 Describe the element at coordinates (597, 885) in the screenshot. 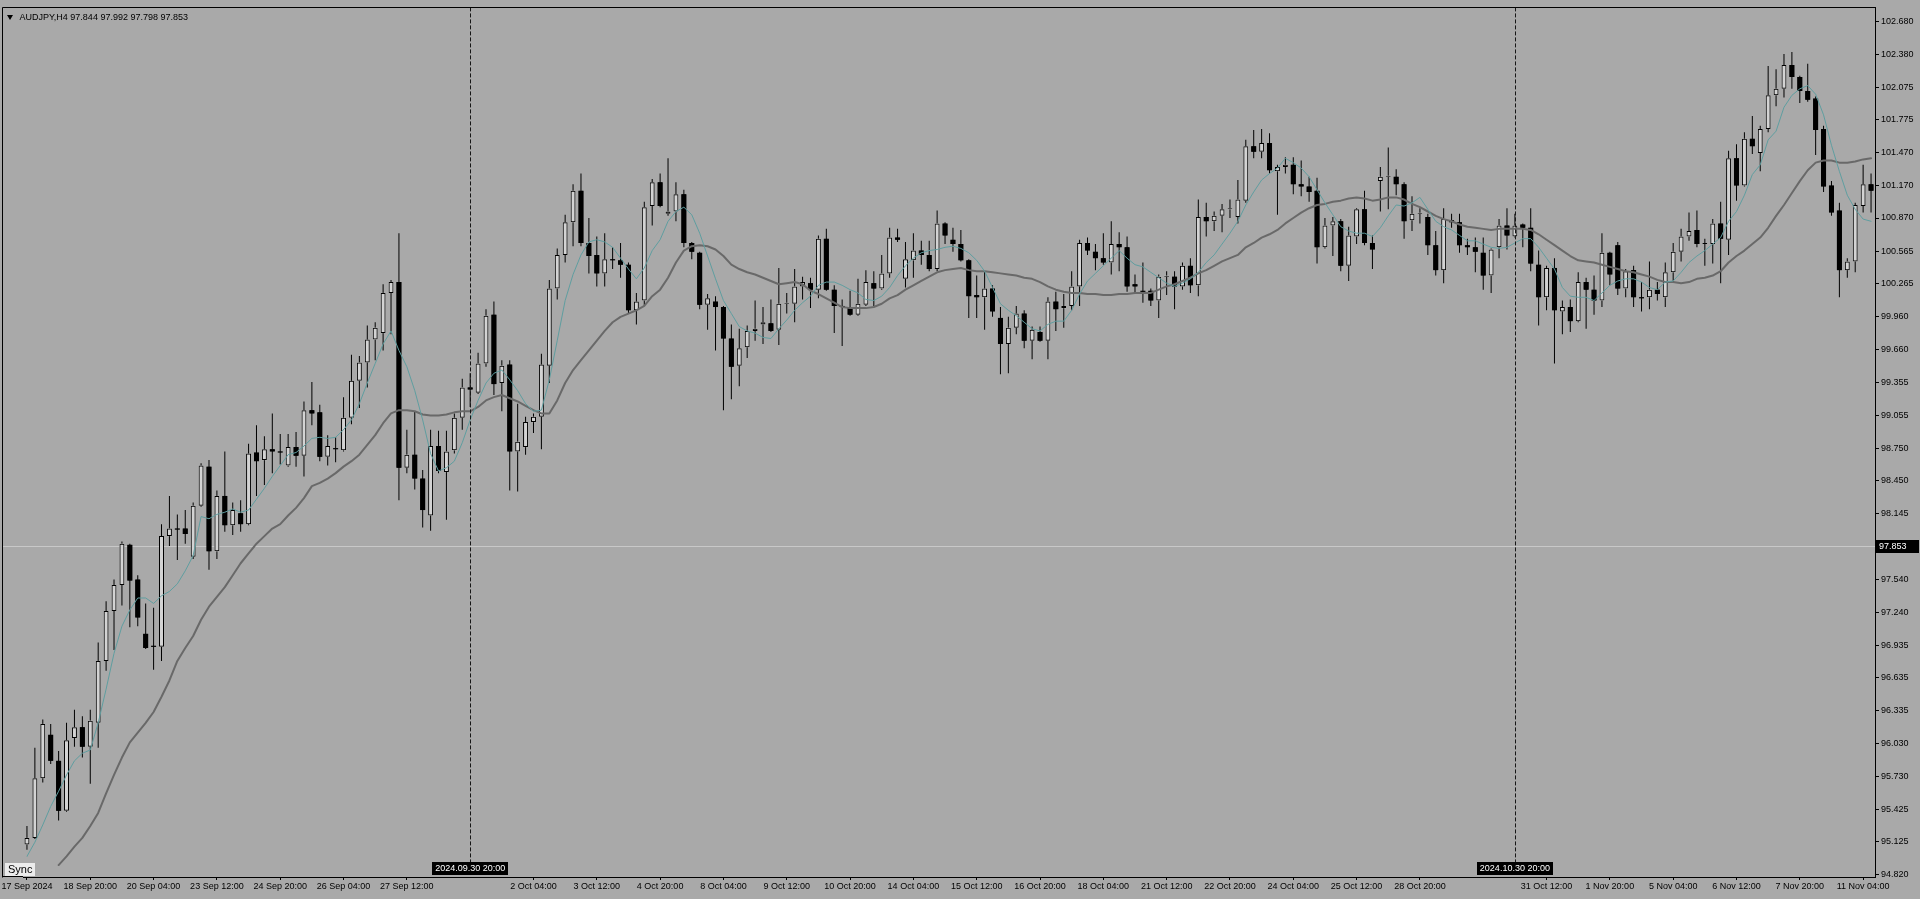

I see `x-tick-label: 3 Oct 12:00` at that location.